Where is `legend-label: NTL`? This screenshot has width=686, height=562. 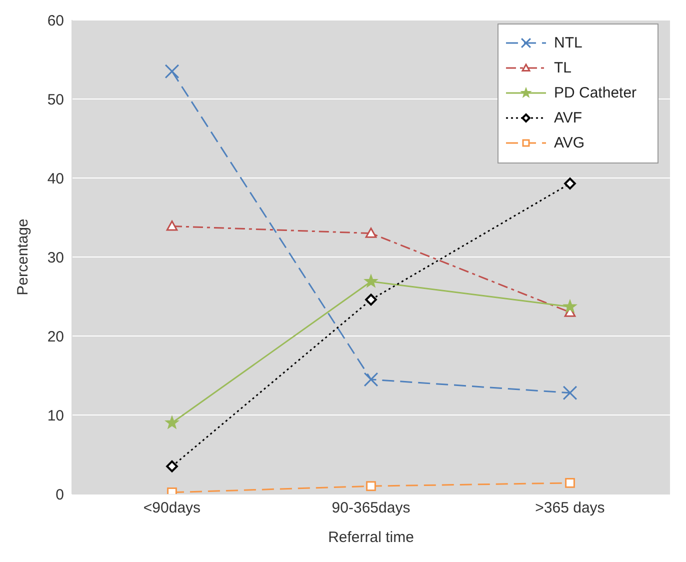 legend-label: NTL is located at coordinates (568, 43).